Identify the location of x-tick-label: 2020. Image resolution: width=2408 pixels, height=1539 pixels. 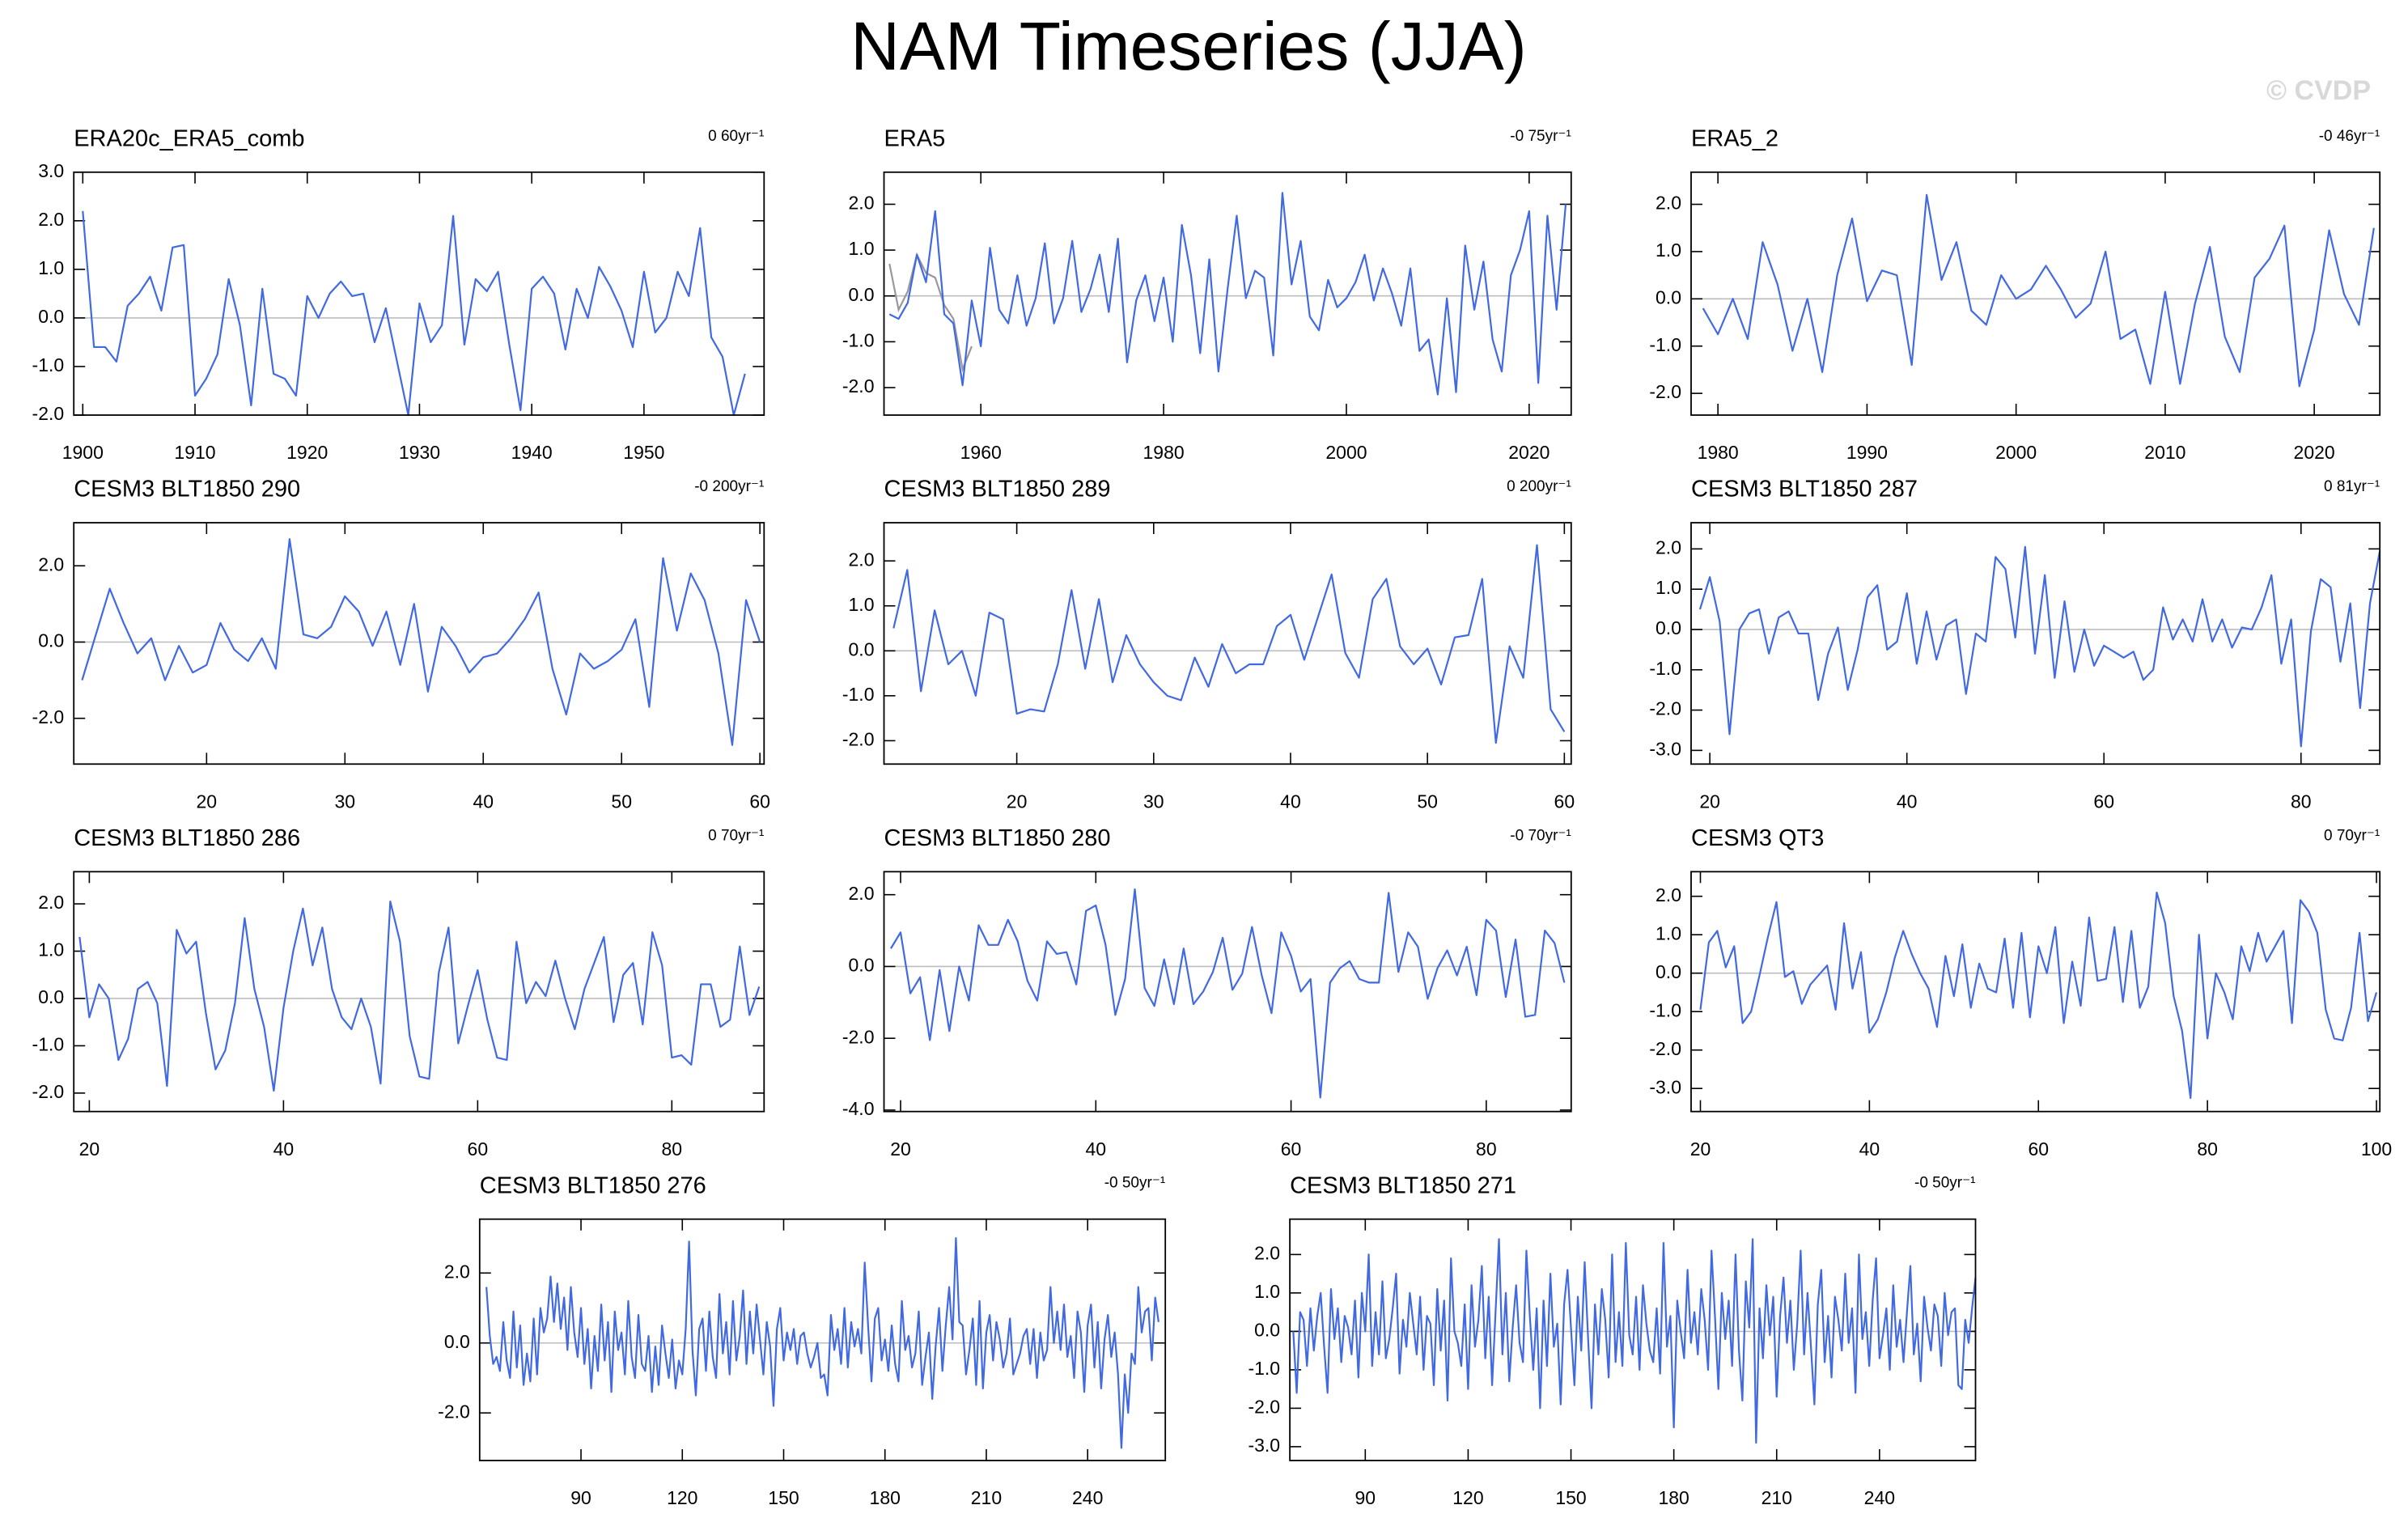
(2314, 453).